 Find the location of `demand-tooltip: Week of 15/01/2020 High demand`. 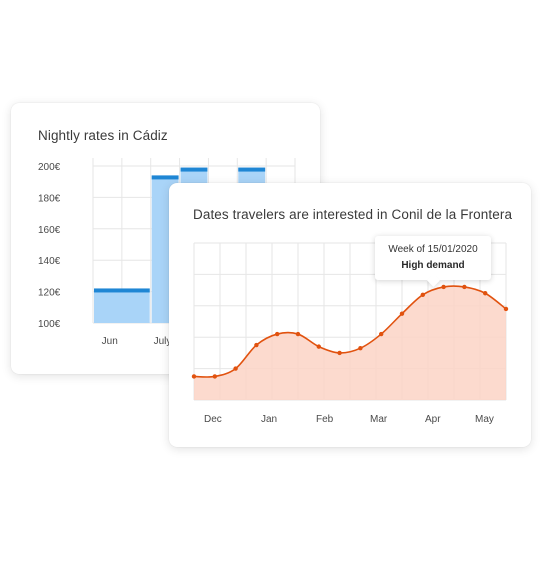

demand-tooltip: Week of 15/01/2020 High demand is located at coordinates (433, 258).